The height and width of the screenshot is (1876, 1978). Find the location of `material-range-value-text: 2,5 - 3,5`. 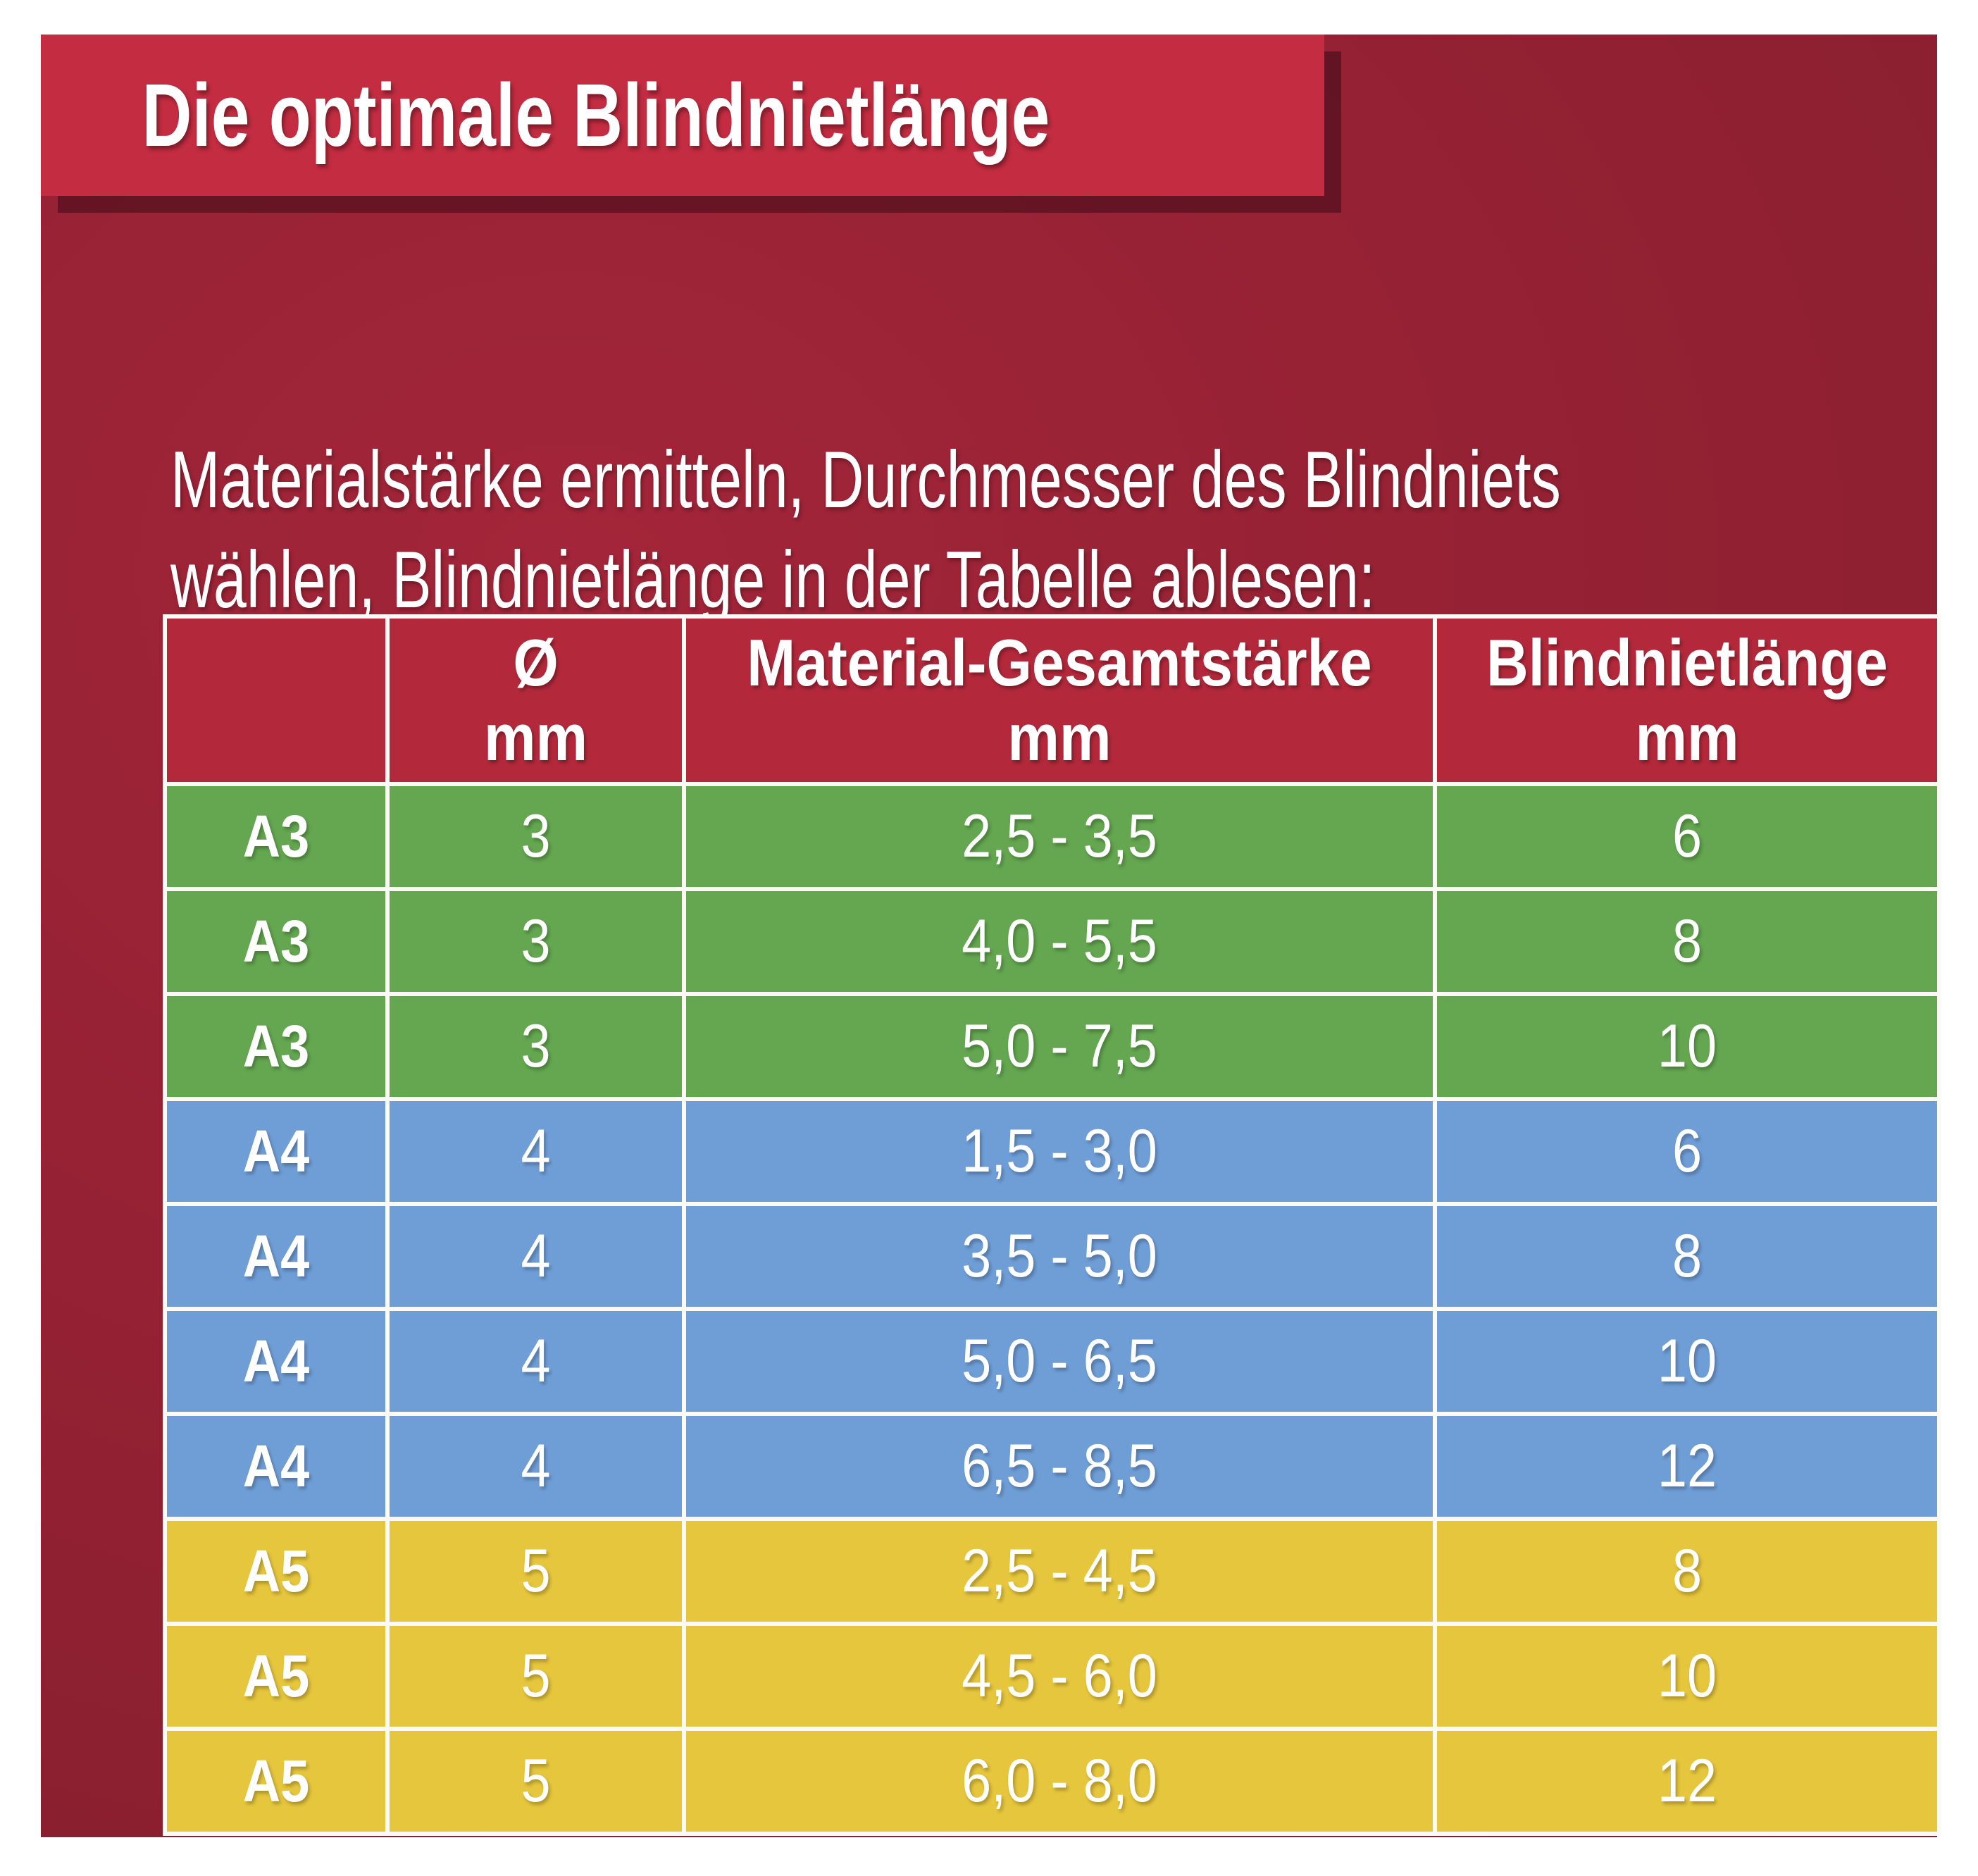

material-range-value-text: 2,5 - 3,5 is located at coordinates (1059, 836).